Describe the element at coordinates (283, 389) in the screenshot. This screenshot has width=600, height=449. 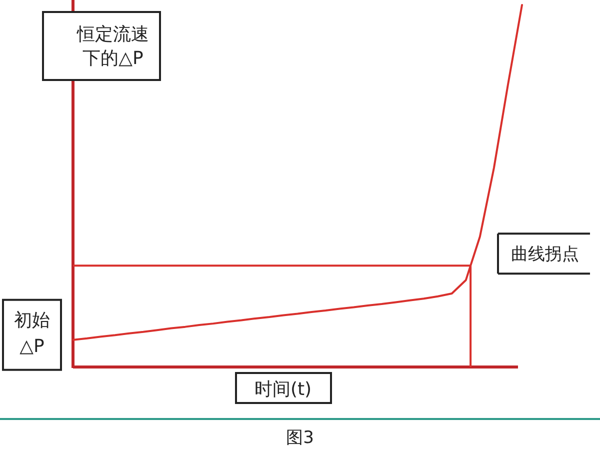
I see `x-axis-title: 时间(t)` at that location.